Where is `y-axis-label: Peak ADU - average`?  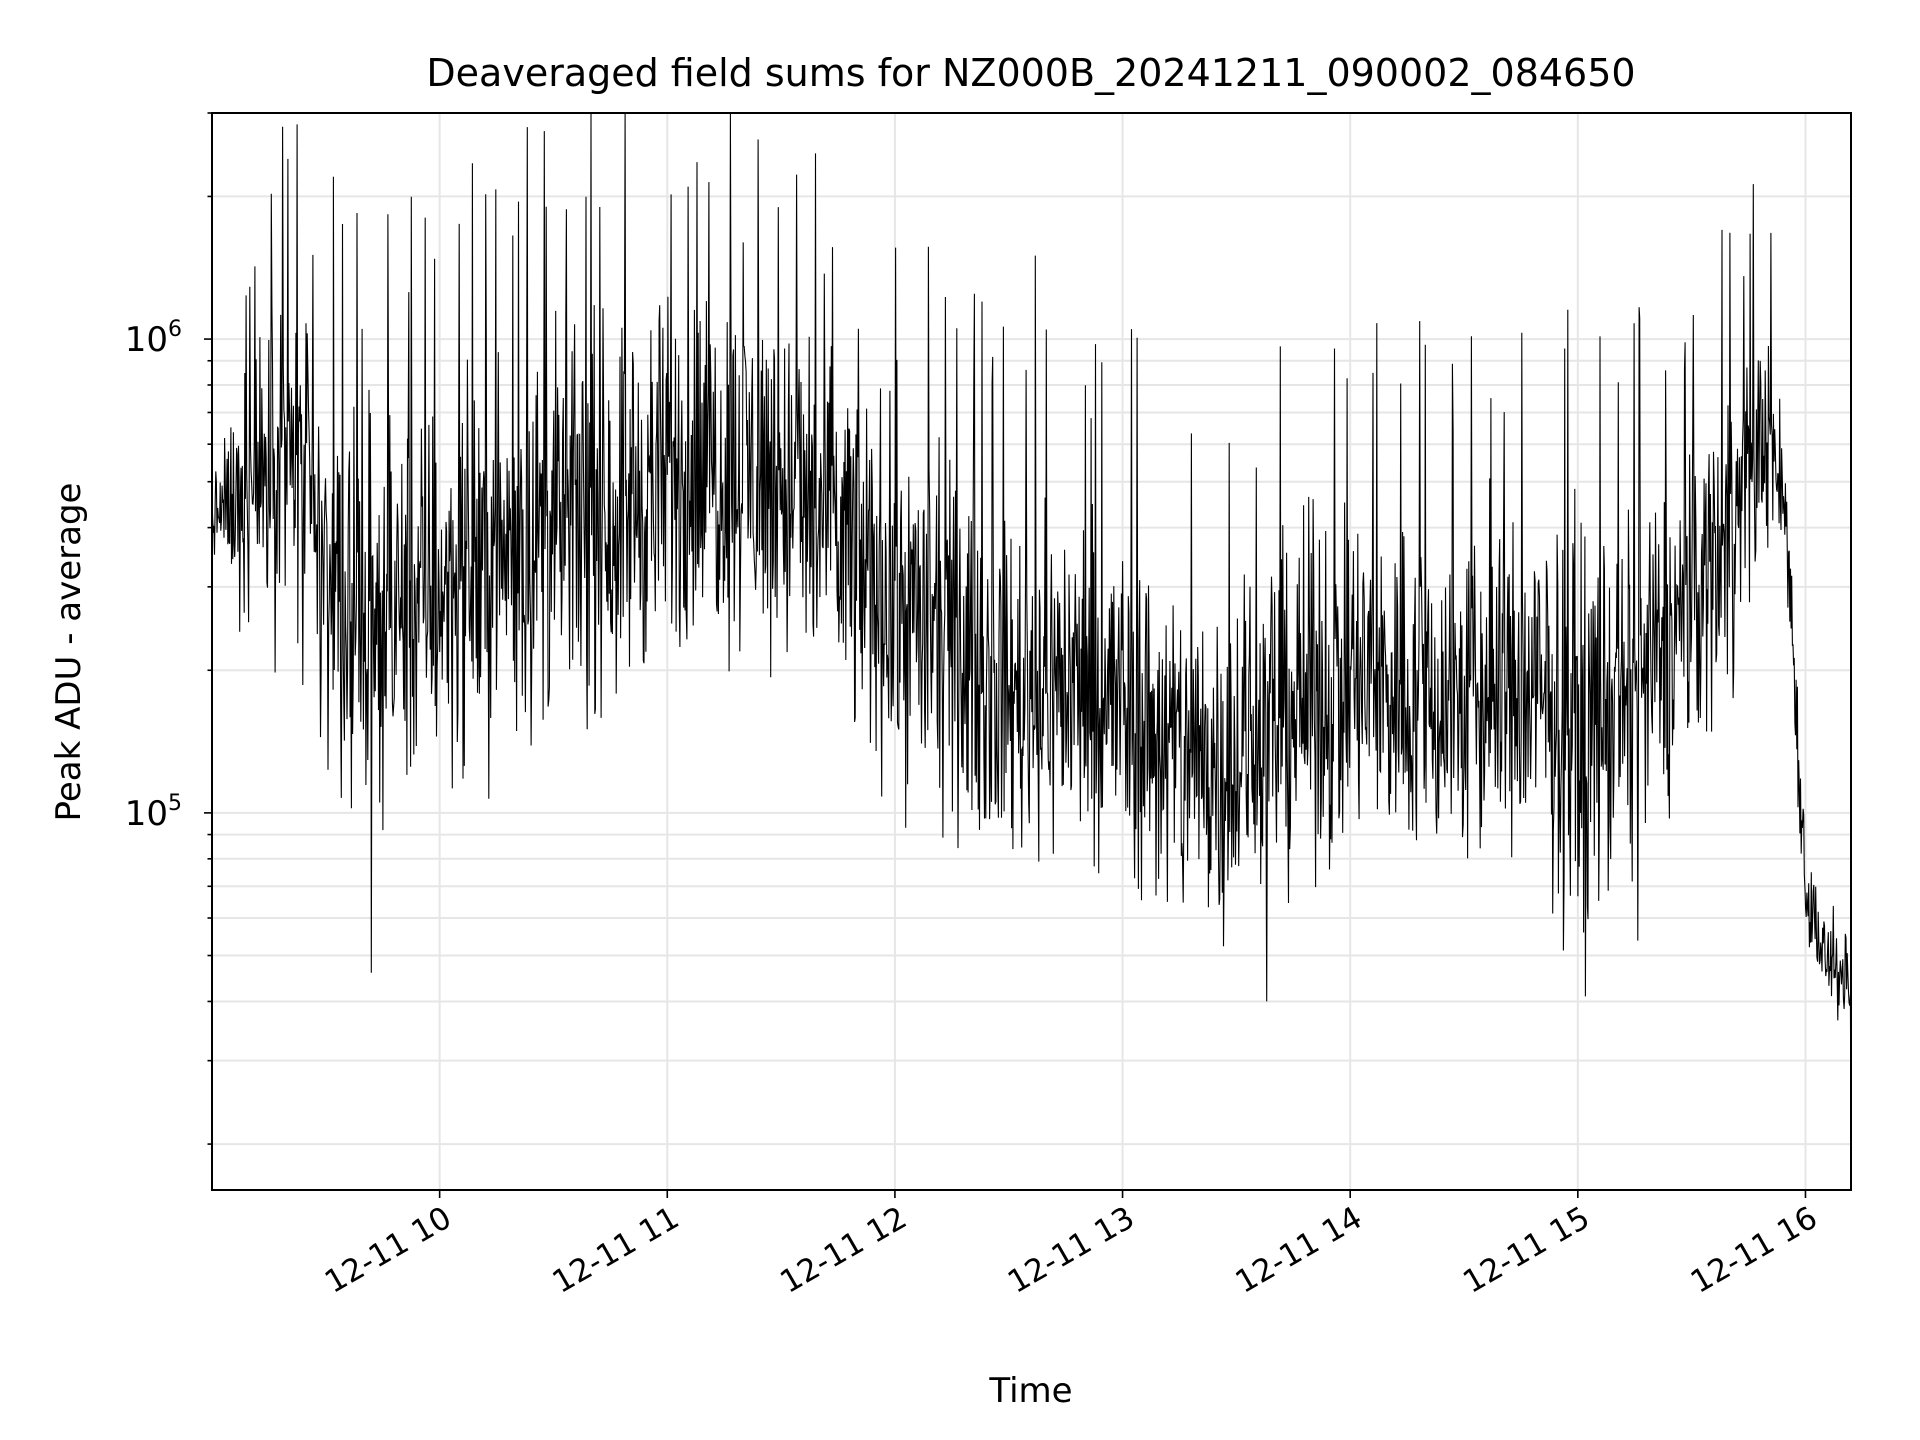
y-axis-label: Peak ADU - average is located at coordinates (69, 652).